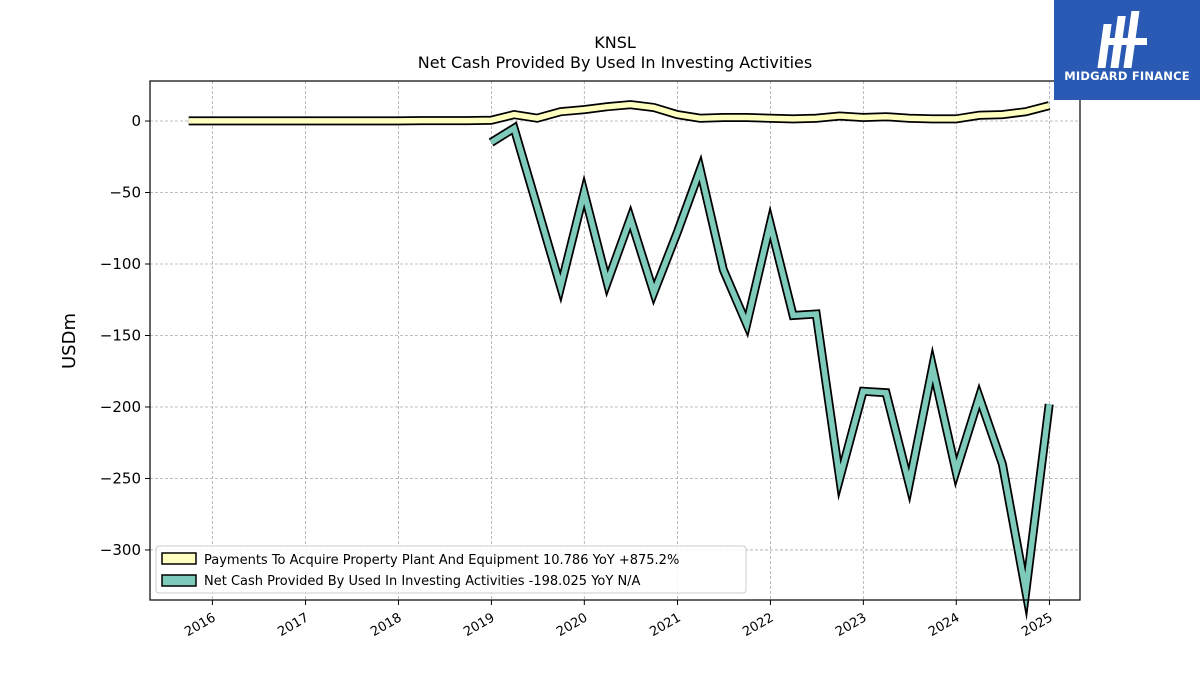 Image resolution: width=1200 pixels, height=675 pixels. I want to click on legend-box, so click(451, 569).